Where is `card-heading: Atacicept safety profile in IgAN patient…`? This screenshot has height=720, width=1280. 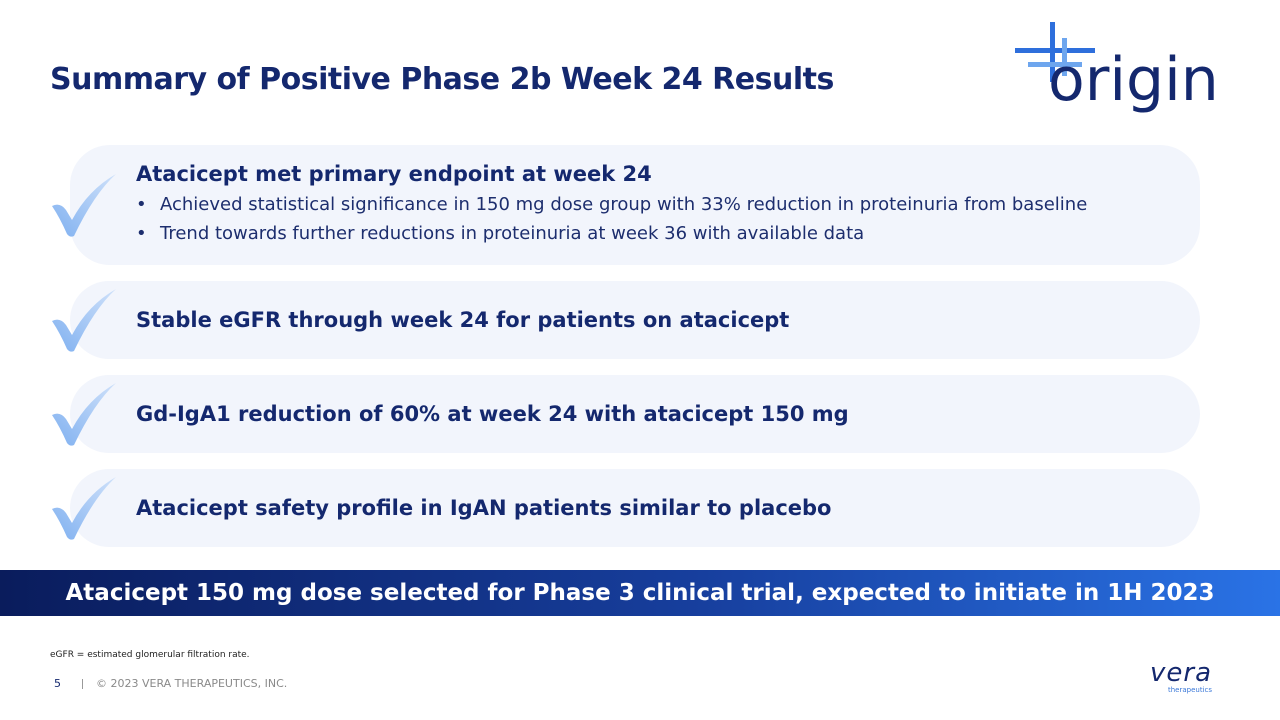 card-heading: Atacicept safety profile in IgAN patient… is located at coordinates (484, 508).